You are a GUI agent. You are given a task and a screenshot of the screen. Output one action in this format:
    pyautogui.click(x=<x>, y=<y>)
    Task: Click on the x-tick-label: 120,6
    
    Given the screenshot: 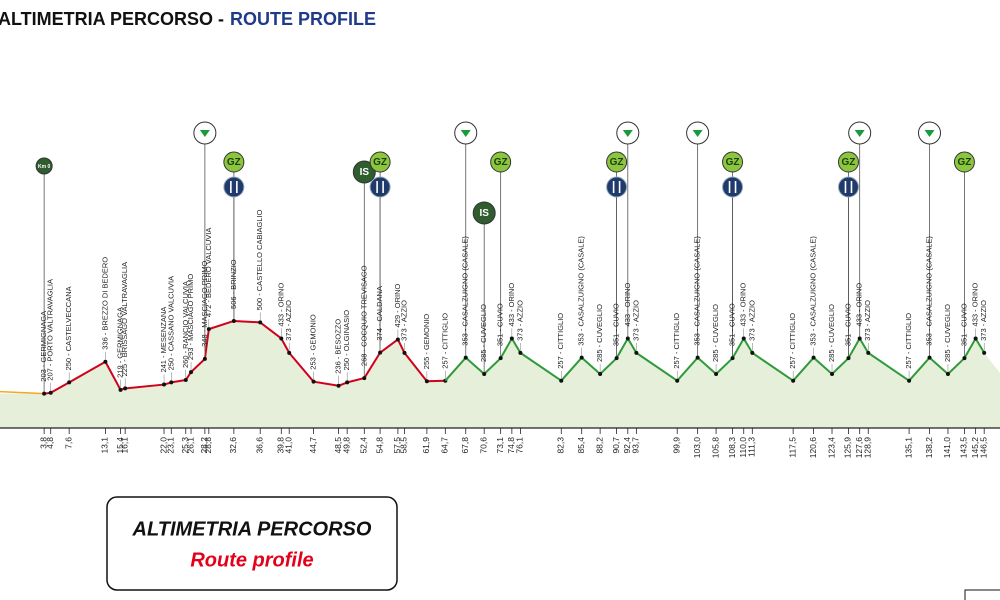 What is the action you would take?
    pyautogui.click(x=813, y=448)
    